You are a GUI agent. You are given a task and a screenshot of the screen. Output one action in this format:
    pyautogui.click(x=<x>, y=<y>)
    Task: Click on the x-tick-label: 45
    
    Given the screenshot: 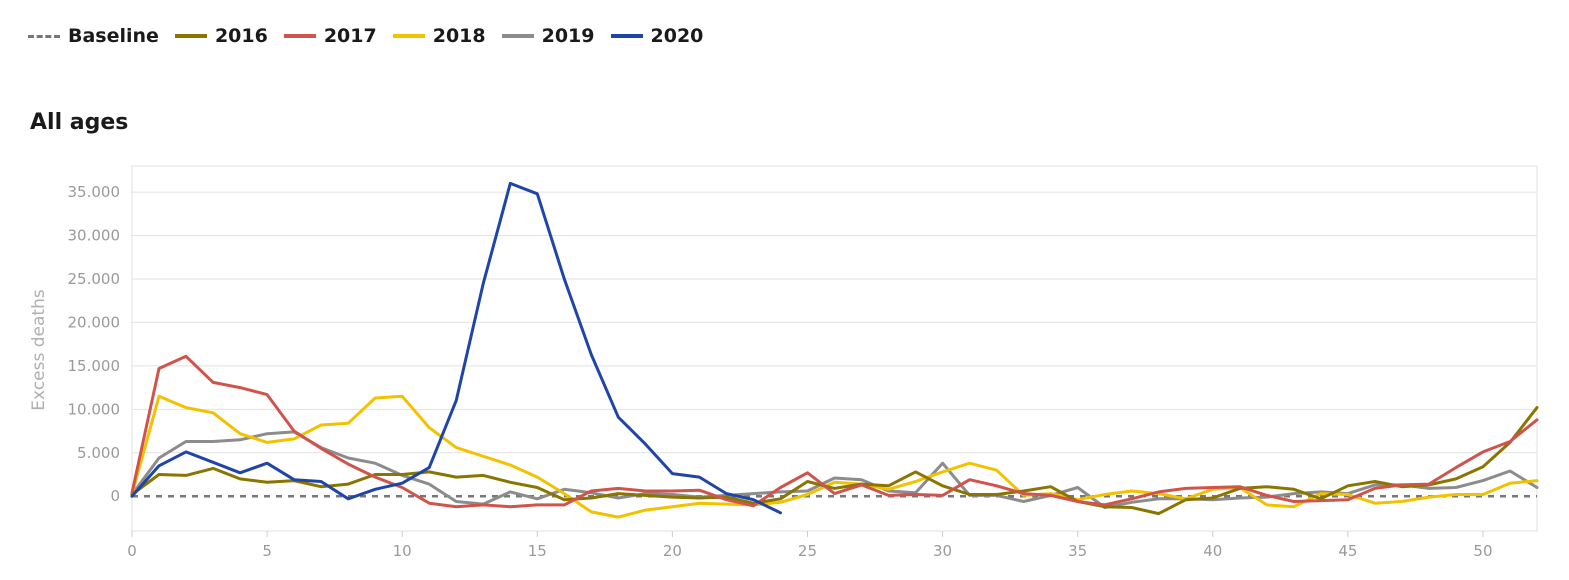 What is the action you would take?
    pyautogui.click(x=1347, y=551)
    